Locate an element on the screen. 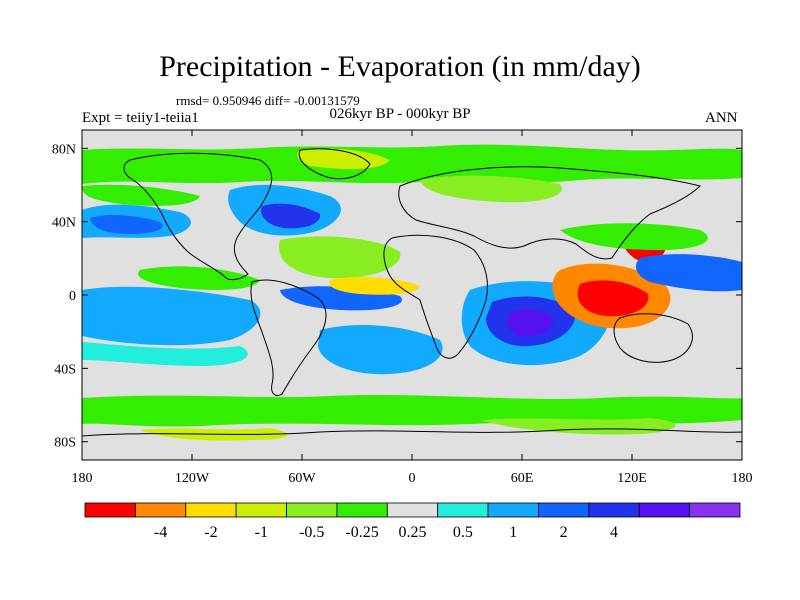 The width and height of the screenshot is (800, 600). lon-tick-label: 0 is located at coordinates (412, 478).